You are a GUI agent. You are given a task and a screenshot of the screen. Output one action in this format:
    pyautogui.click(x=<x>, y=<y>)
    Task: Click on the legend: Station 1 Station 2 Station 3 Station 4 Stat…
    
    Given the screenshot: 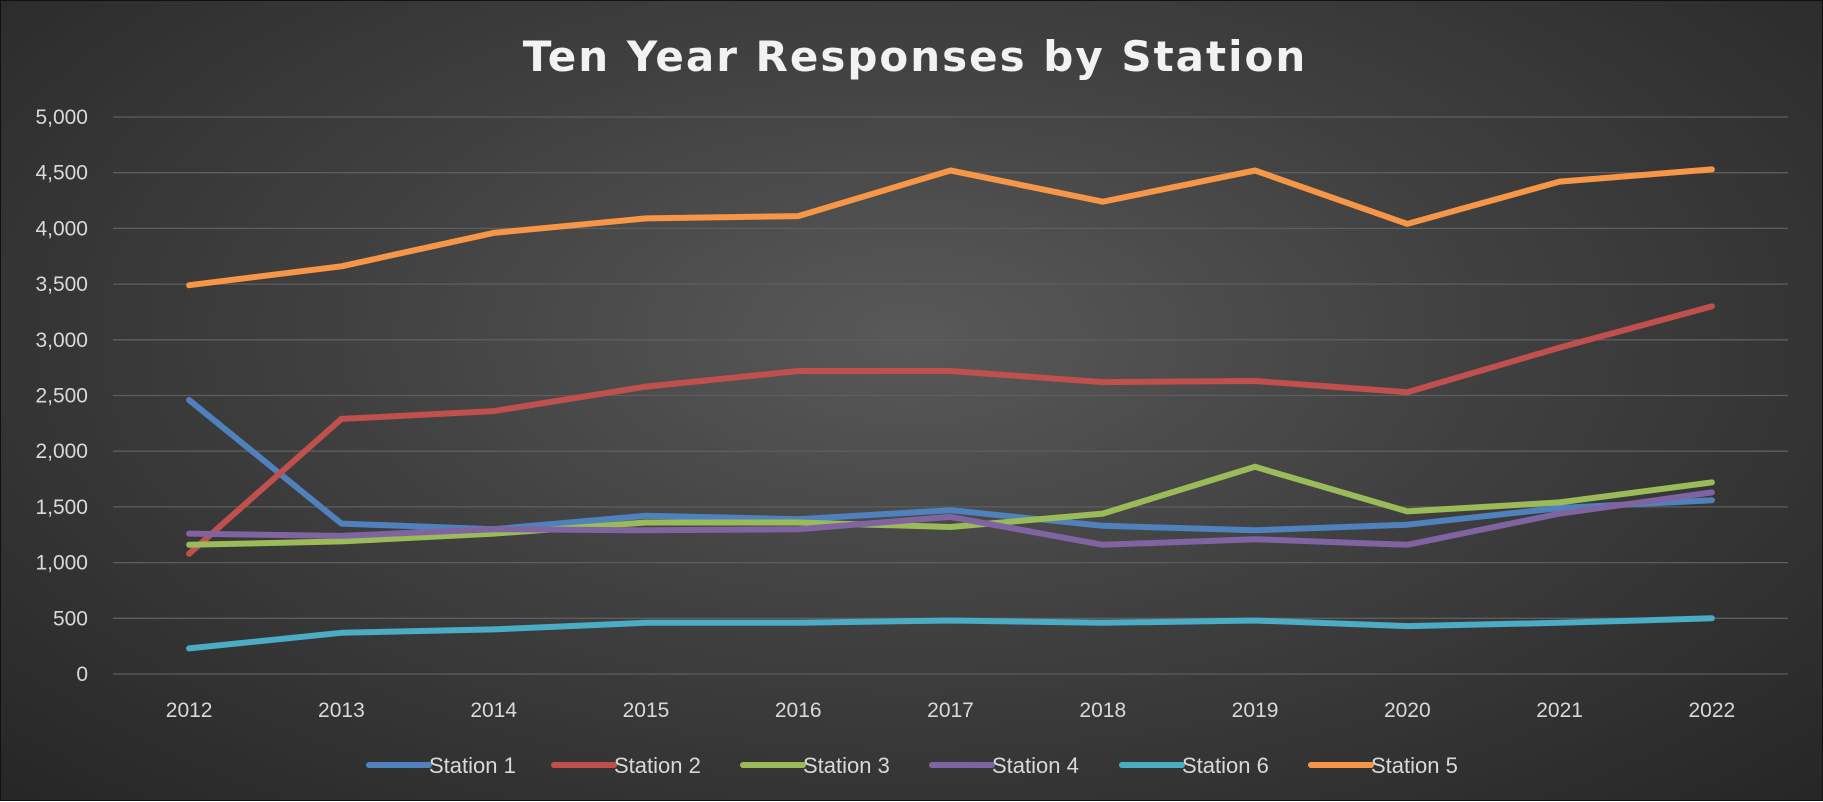 What is the action you would take?
    pyautogui.click(x=912, y=765)
    